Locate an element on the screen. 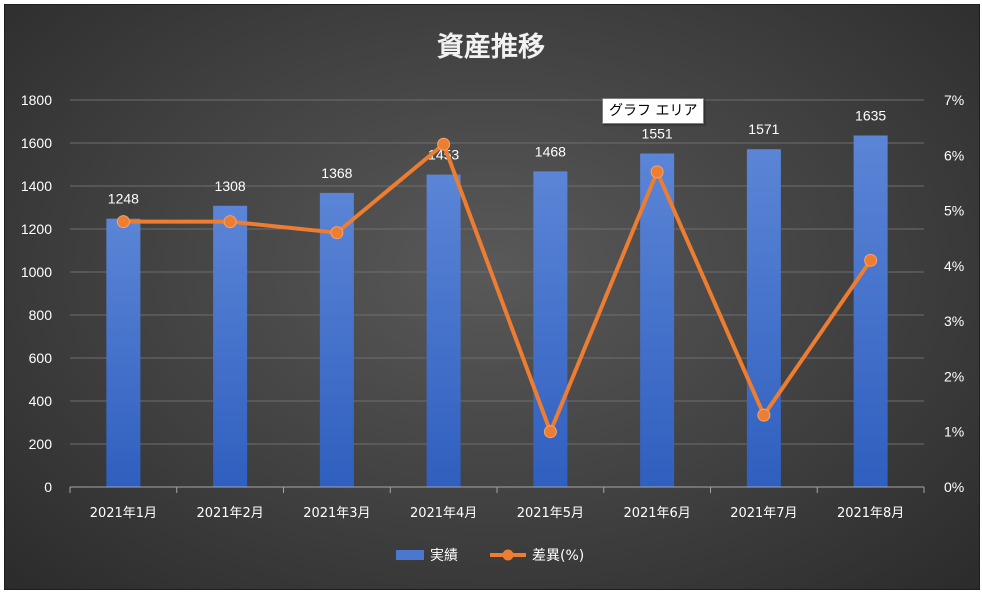 This screenshot has width=982, height=592. x-tick-label: 2021年3月 is located at coordinates (336, 513).